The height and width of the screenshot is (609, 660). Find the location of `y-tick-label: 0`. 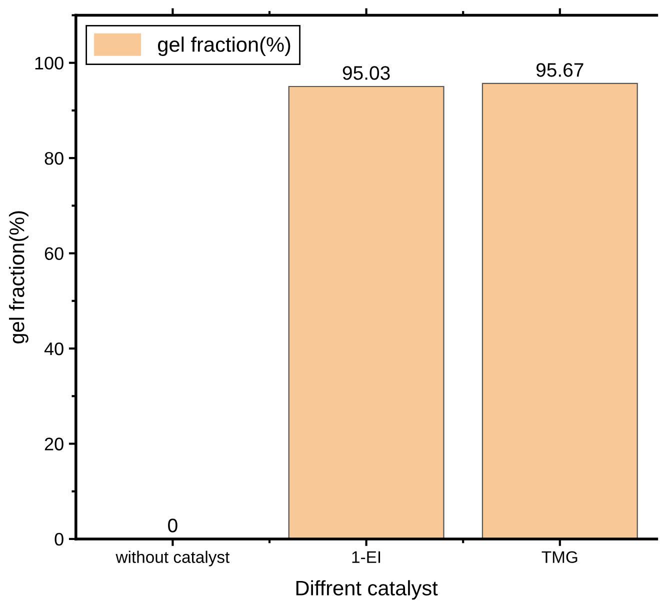

y-tick-label: 0 is located at coordinates (59, 539).